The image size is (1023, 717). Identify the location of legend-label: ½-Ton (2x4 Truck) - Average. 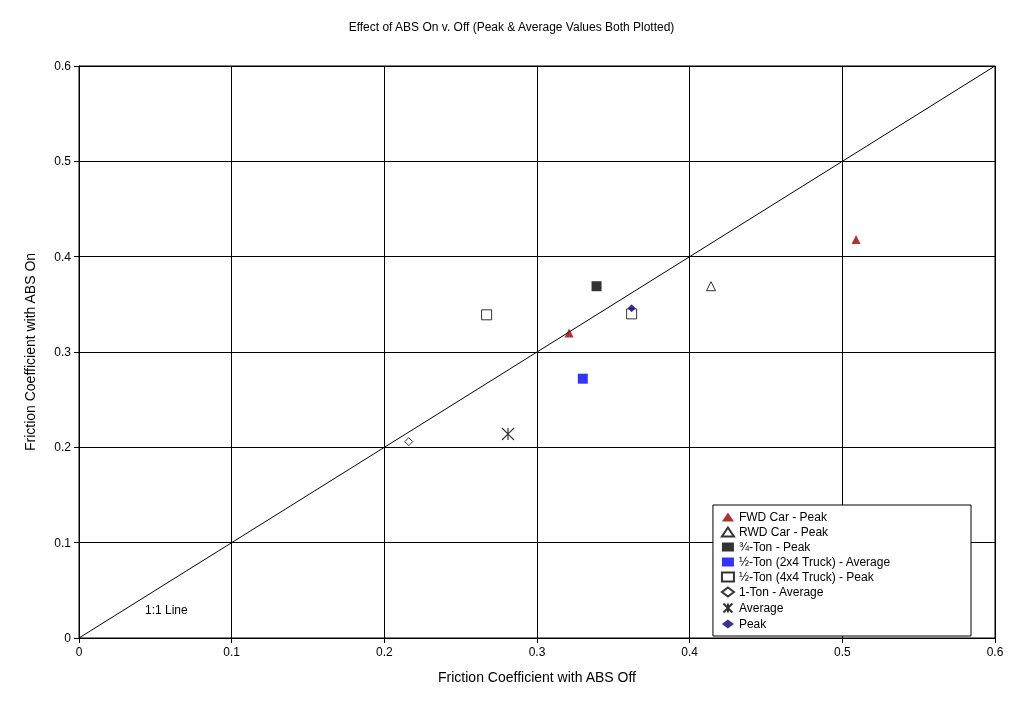
(814, 562).